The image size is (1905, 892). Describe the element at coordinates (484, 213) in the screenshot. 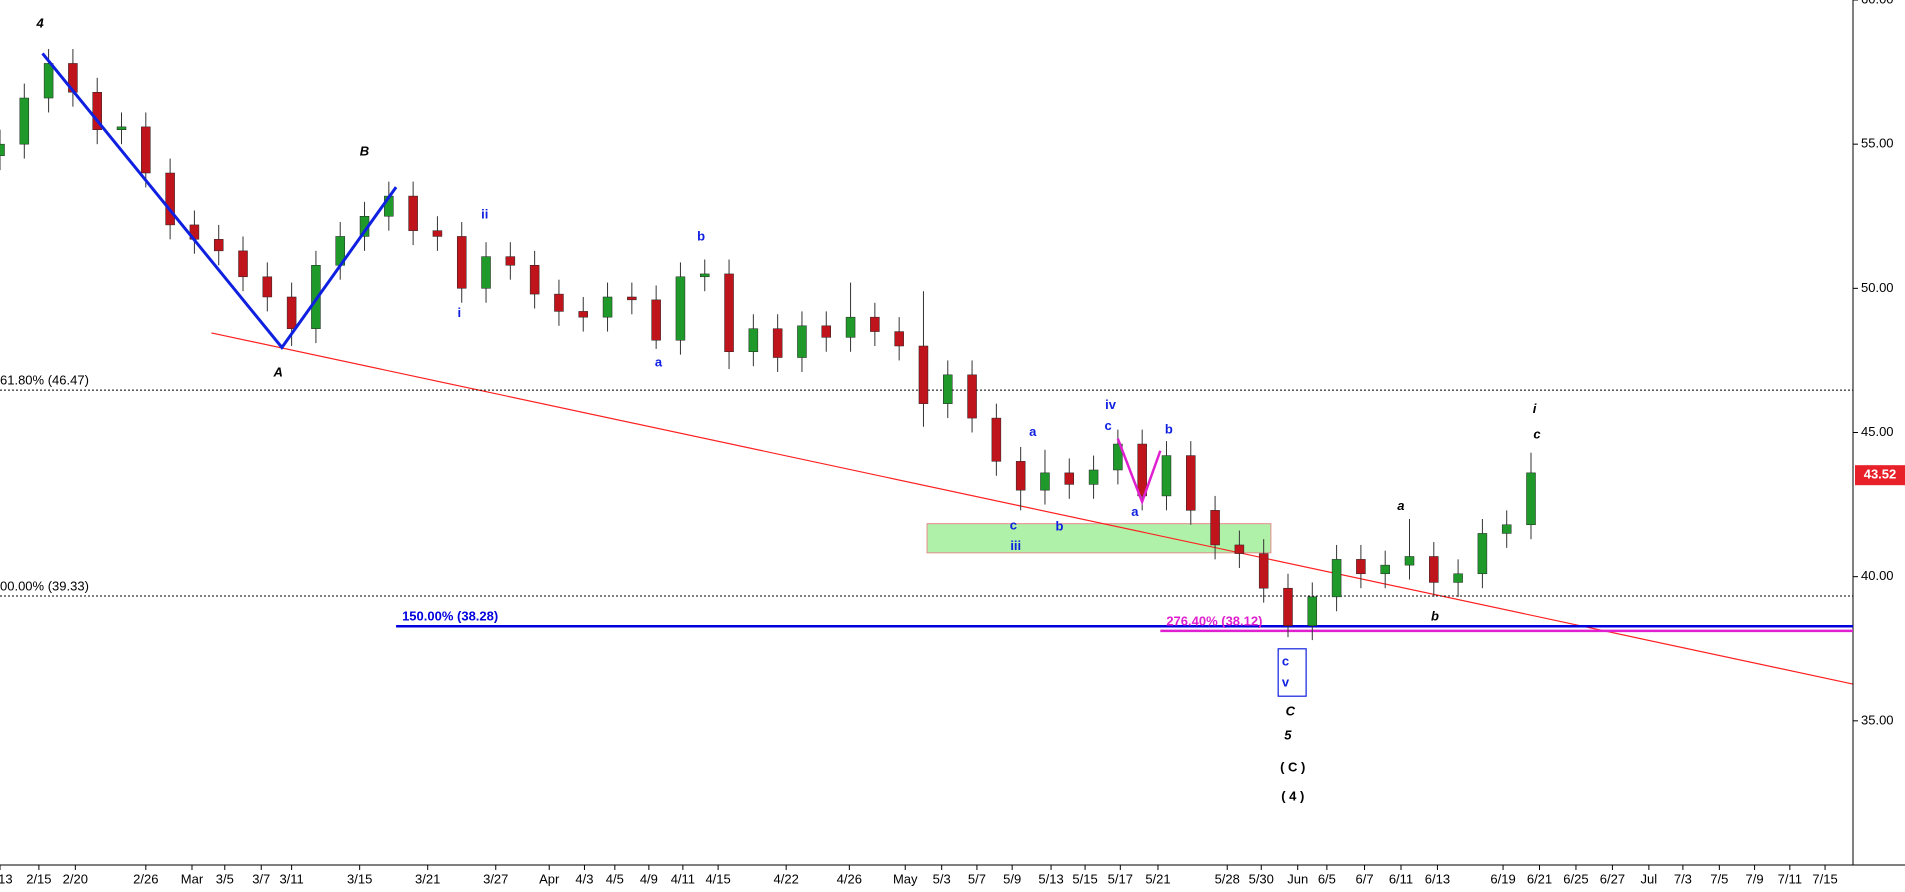

I see `wave-label: ii` at that location.